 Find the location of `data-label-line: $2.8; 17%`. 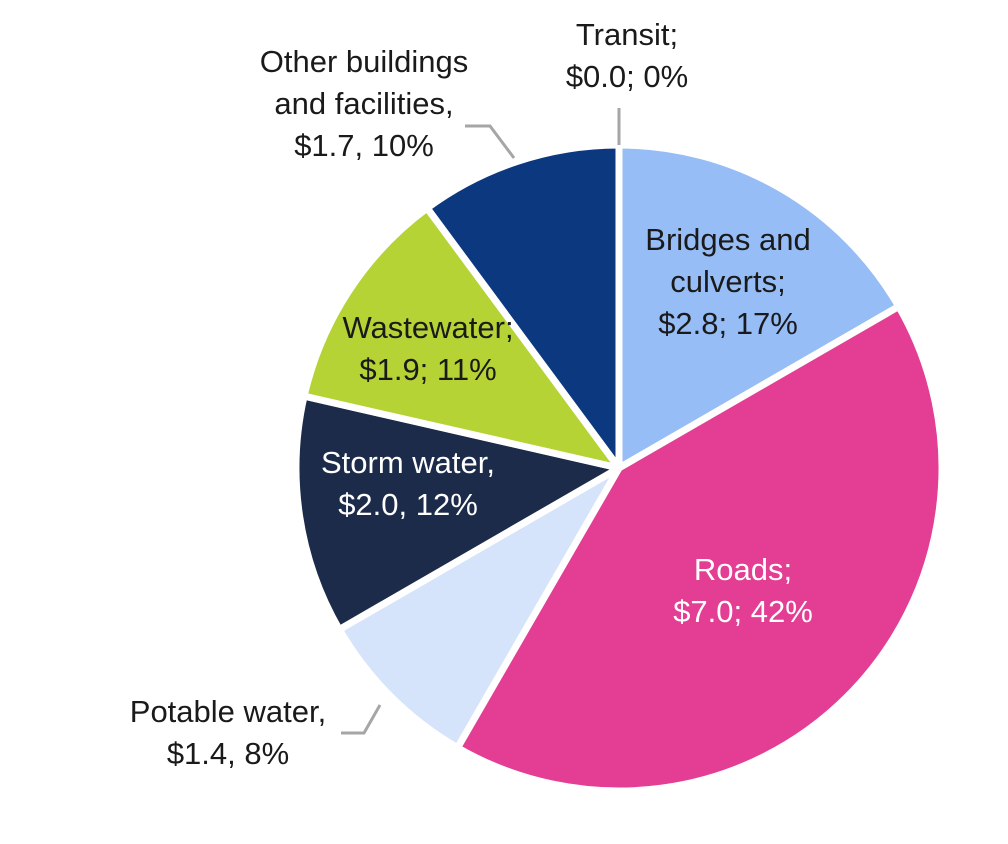

data-label-line: $2.8; 17% is located at coordinates (728, 323).